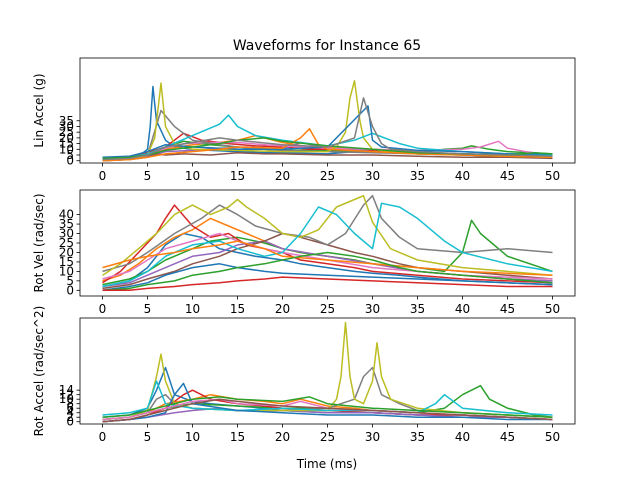  I want to click on y-tick-label: 14, so click(66, 390).